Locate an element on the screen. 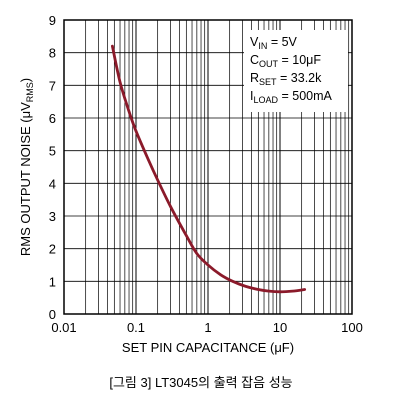  y-axis-label-sub: RMS is located at coordinates (30, 92).